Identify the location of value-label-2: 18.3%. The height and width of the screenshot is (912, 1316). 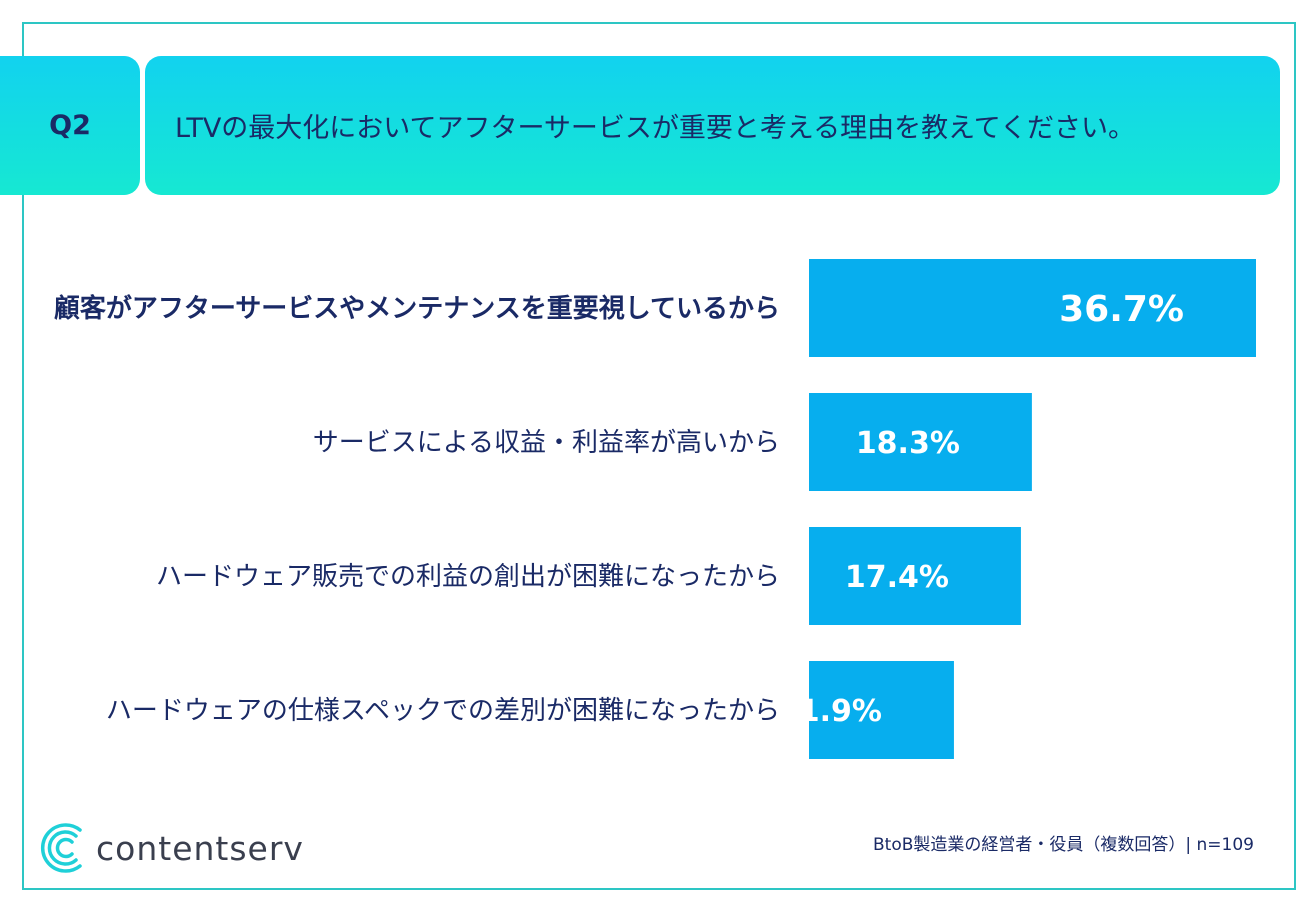
(908, 443).